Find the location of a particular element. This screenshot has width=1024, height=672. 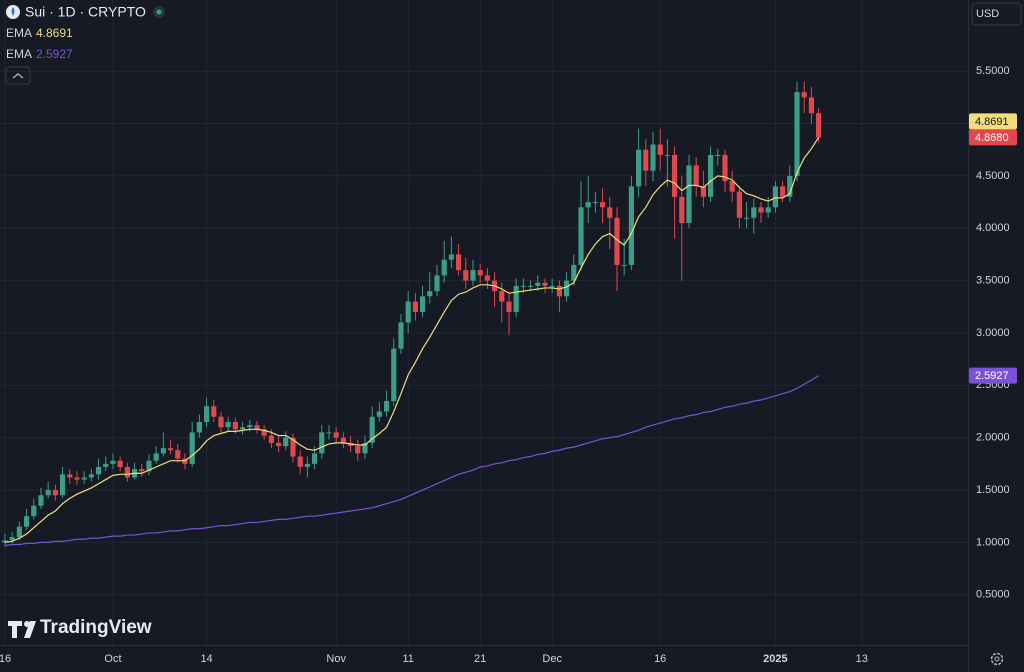

price-badge is located at coordinates (993, 137).